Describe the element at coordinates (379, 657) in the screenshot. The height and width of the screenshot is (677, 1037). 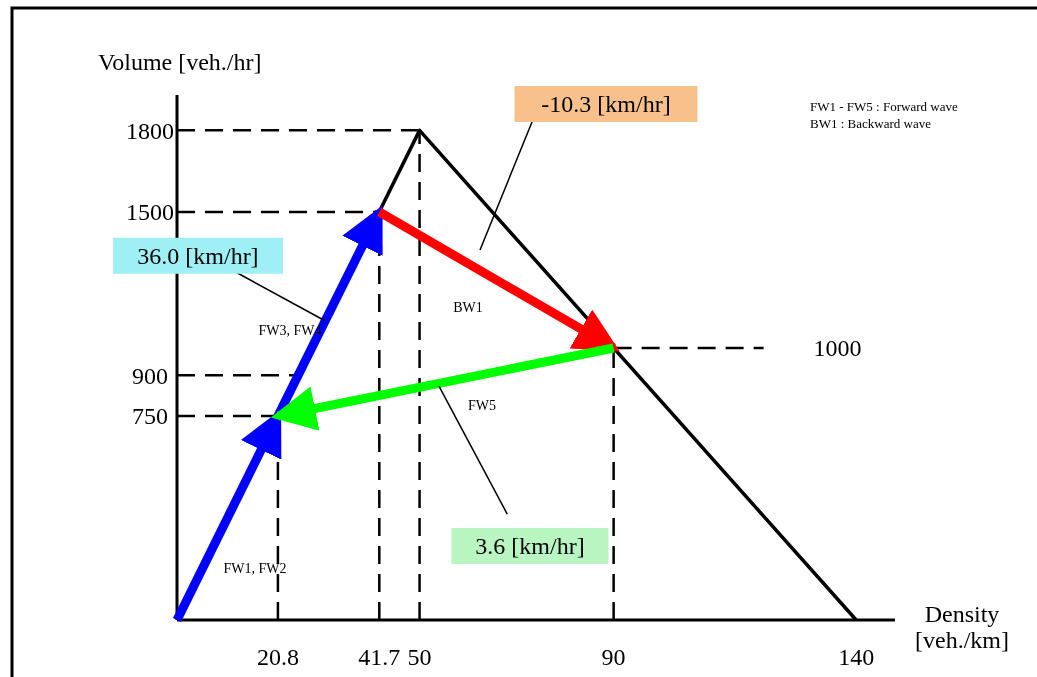
I see `x-tick-label: 41.7` at that location.